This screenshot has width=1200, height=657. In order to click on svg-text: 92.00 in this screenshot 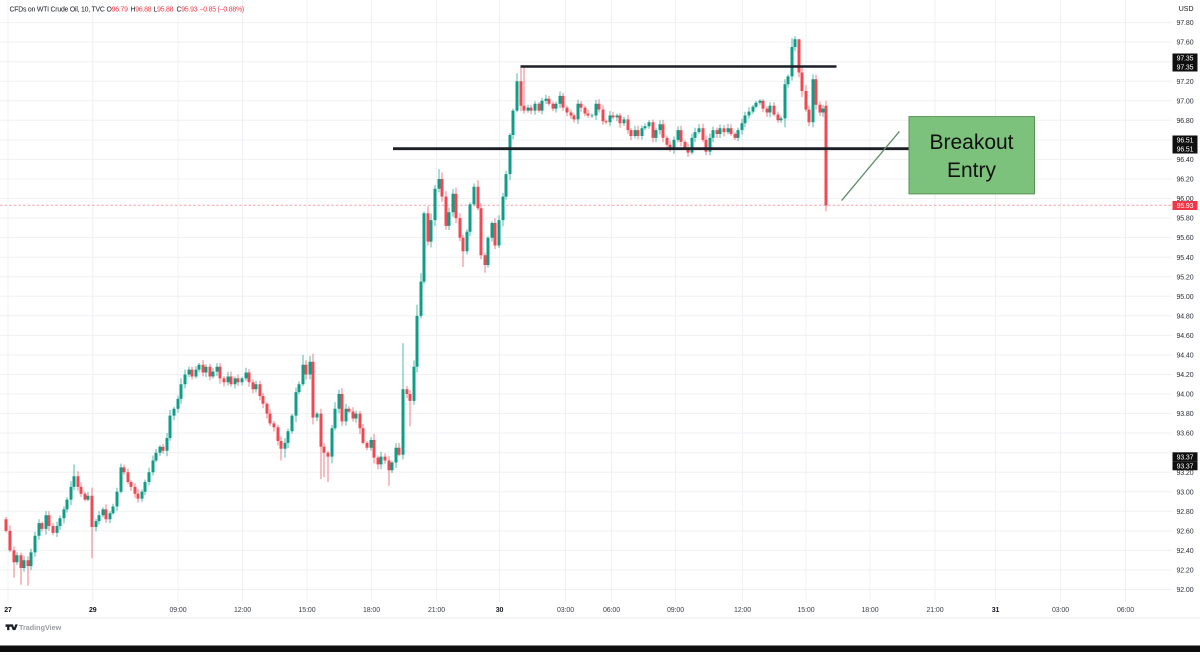, I will do `click(1184, 590)`.